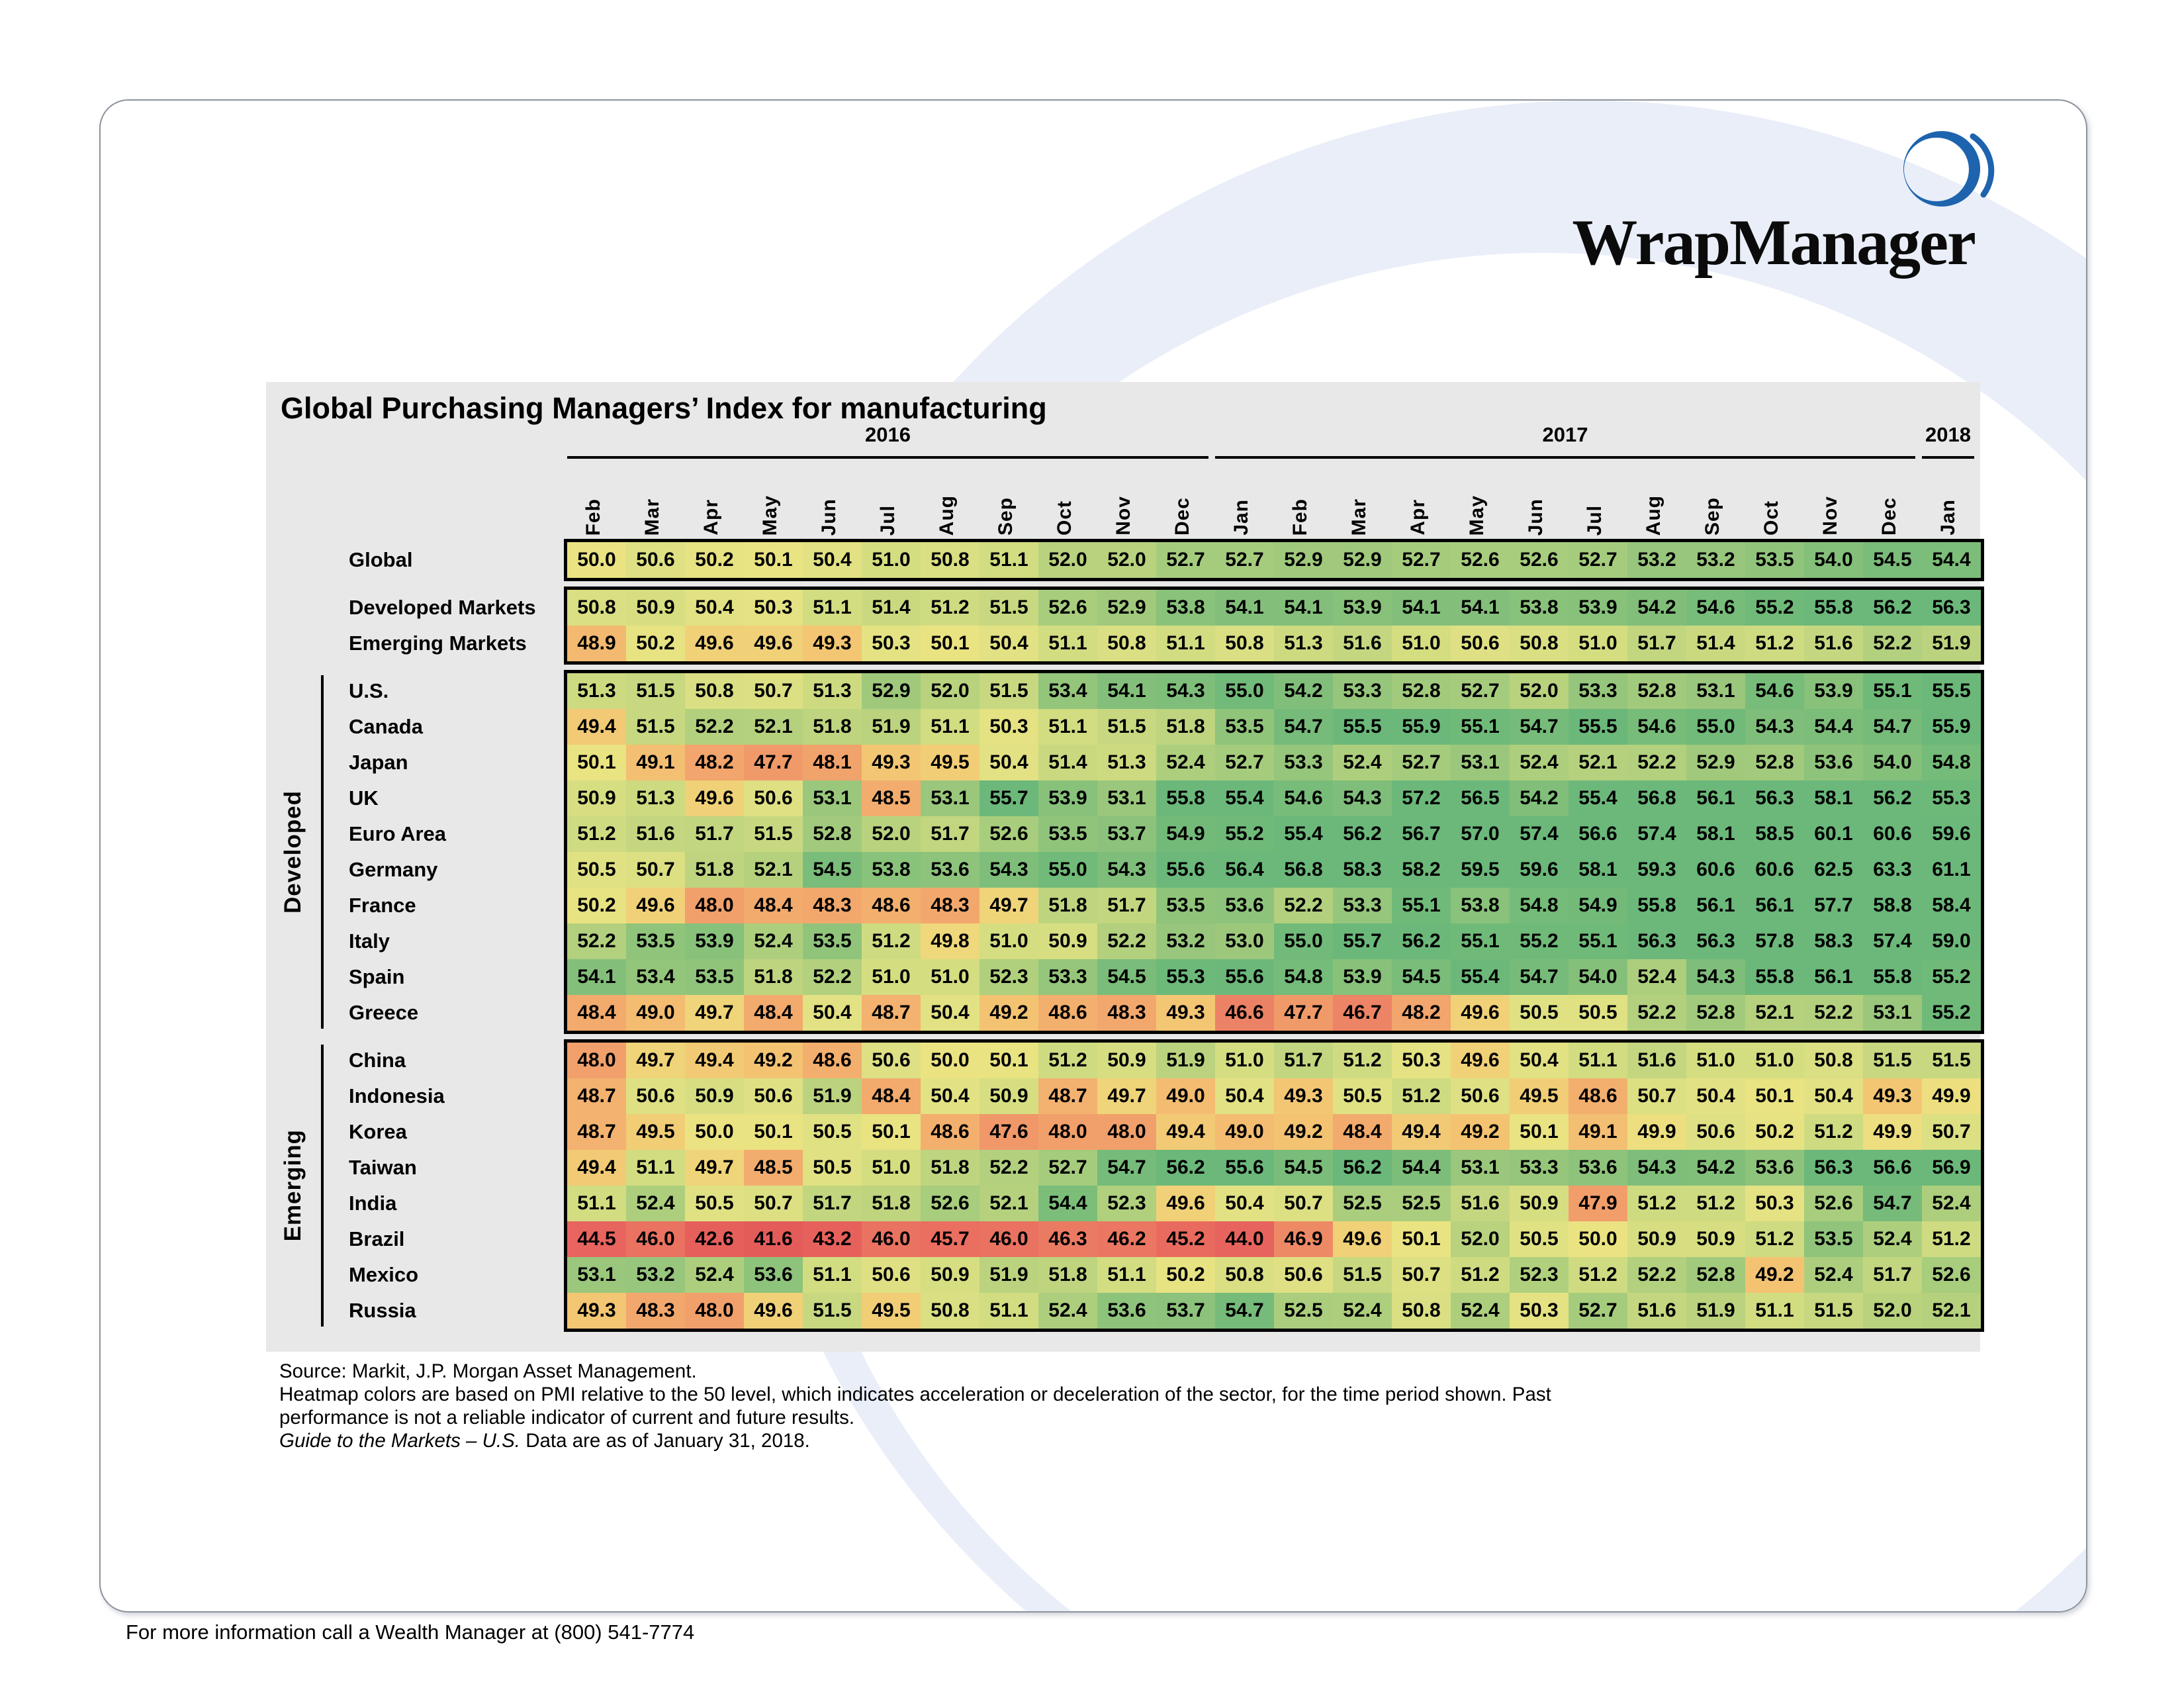  What do you see at coordinates (1185, 1239) in the screenshot?
I see `pmi-cell: 45.2` at bounding box center [1185, 1239].